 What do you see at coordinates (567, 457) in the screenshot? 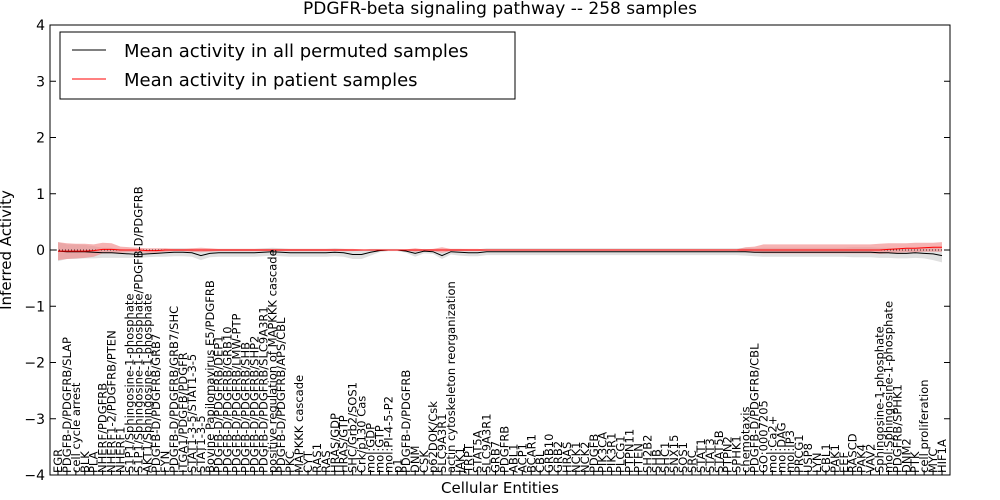
I see `category-label: HRAS` at bounding box center [567, 457].